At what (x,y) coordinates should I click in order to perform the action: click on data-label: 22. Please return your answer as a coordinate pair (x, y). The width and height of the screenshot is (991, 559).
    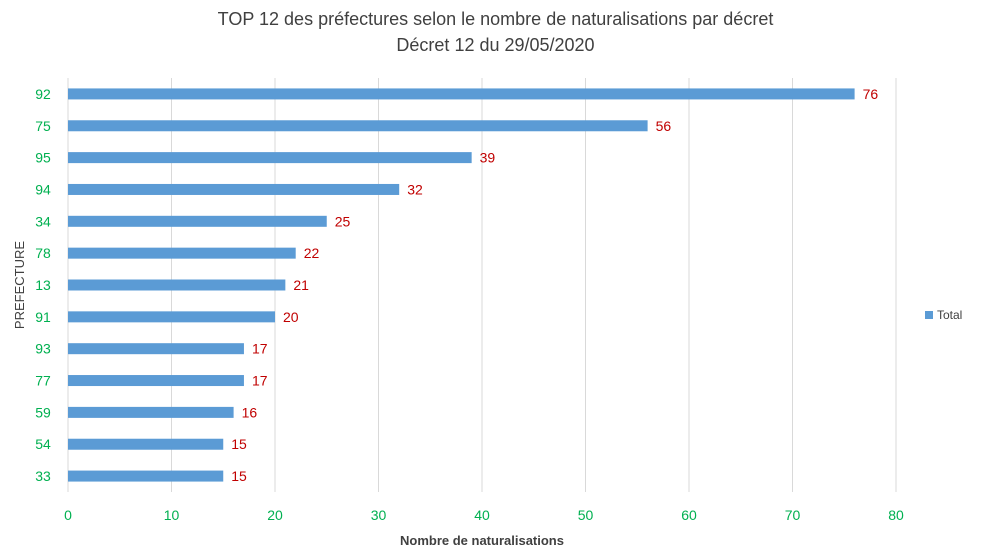
    Looking at the image, I should click on (312, 253).